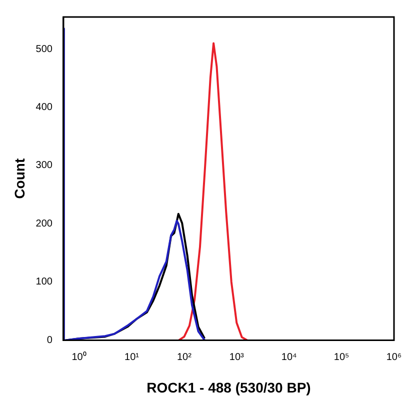  What do you see at coordinates (394, 357) in the screenshot?
I see `x-tick-label: 10⁶` at bounding box center [394, 357].